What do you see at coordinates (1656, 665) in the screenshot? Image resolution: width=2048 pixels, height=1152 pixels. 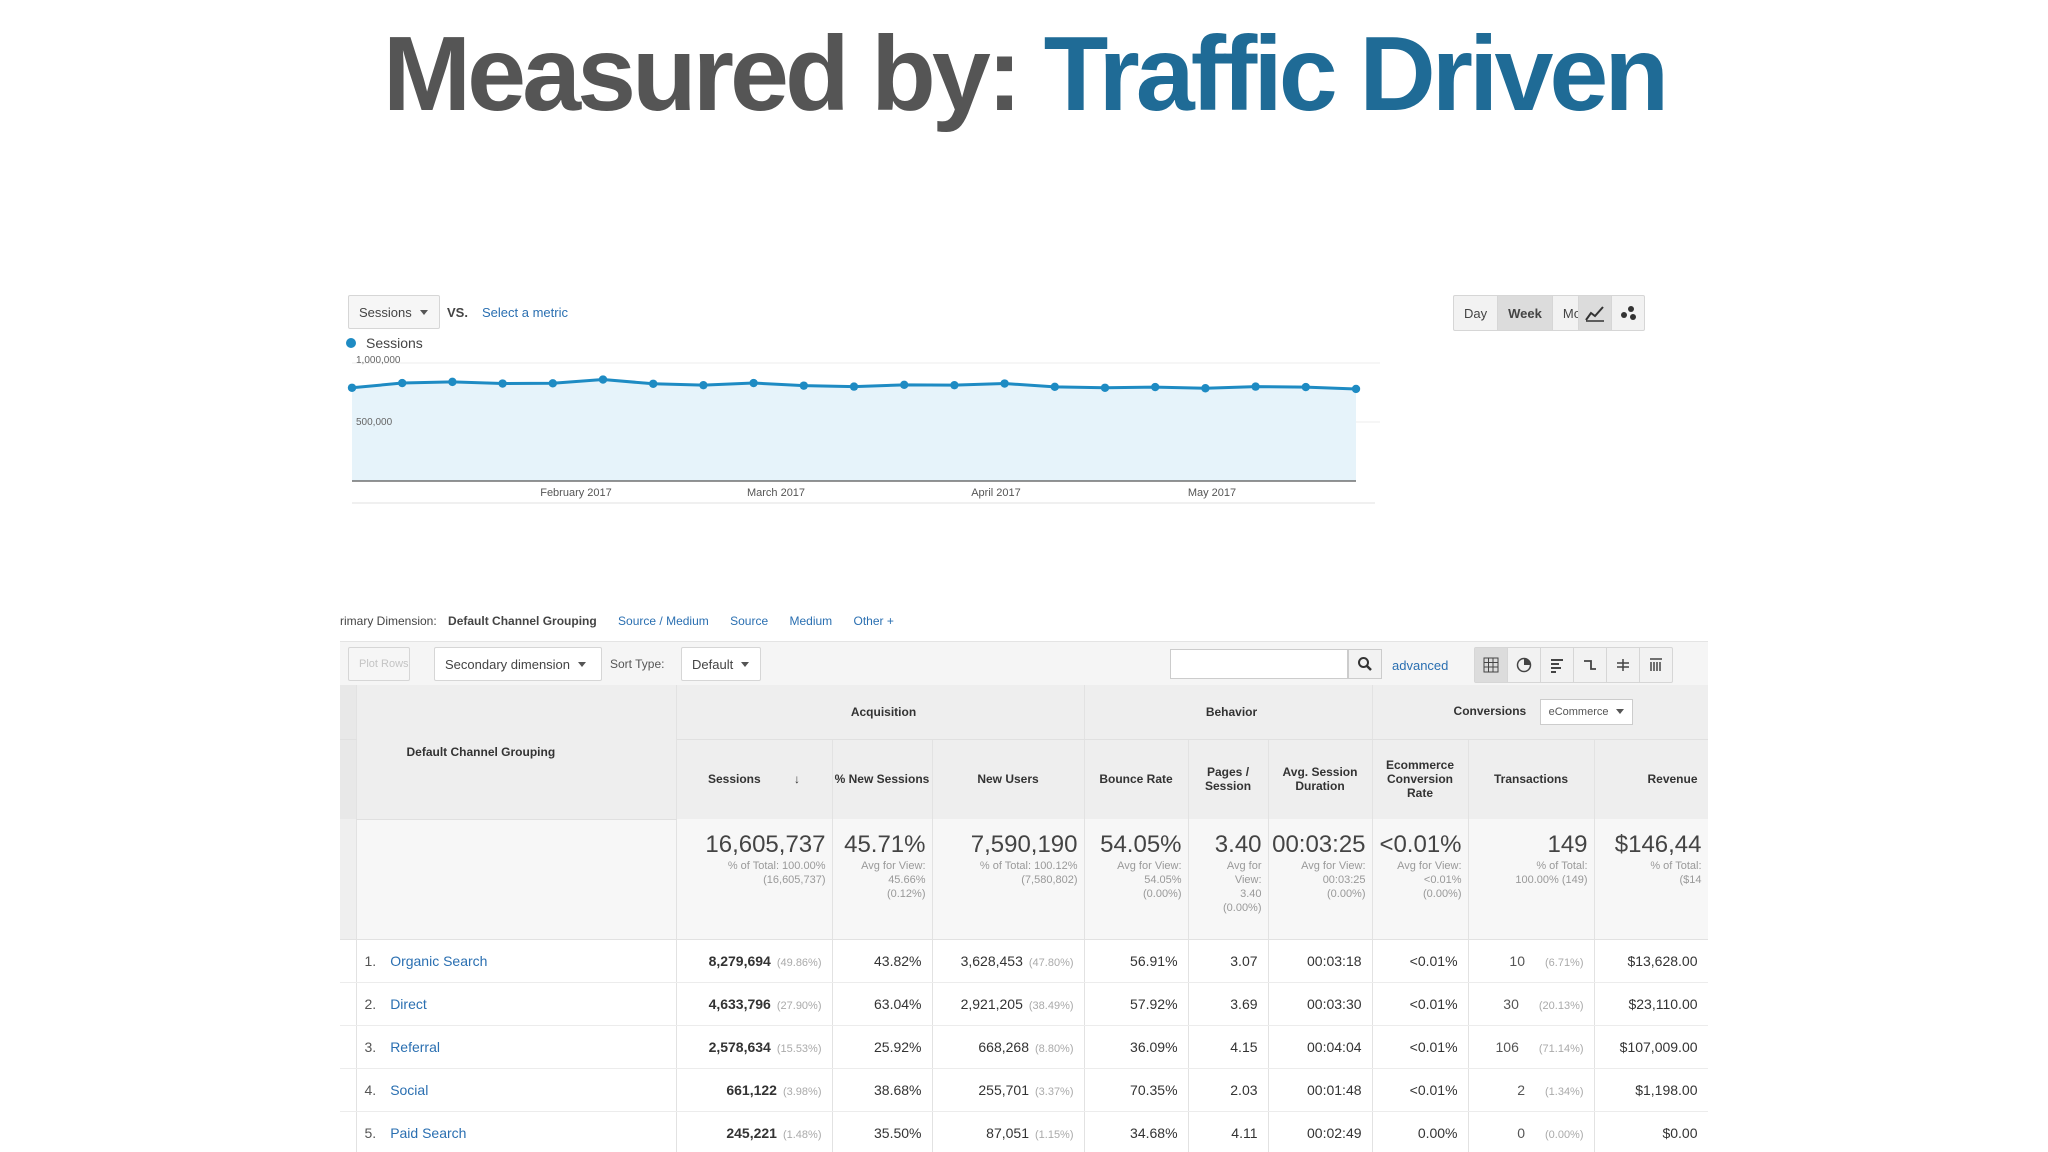 I see `pivot-icon` at bounding box center [1656, 665].